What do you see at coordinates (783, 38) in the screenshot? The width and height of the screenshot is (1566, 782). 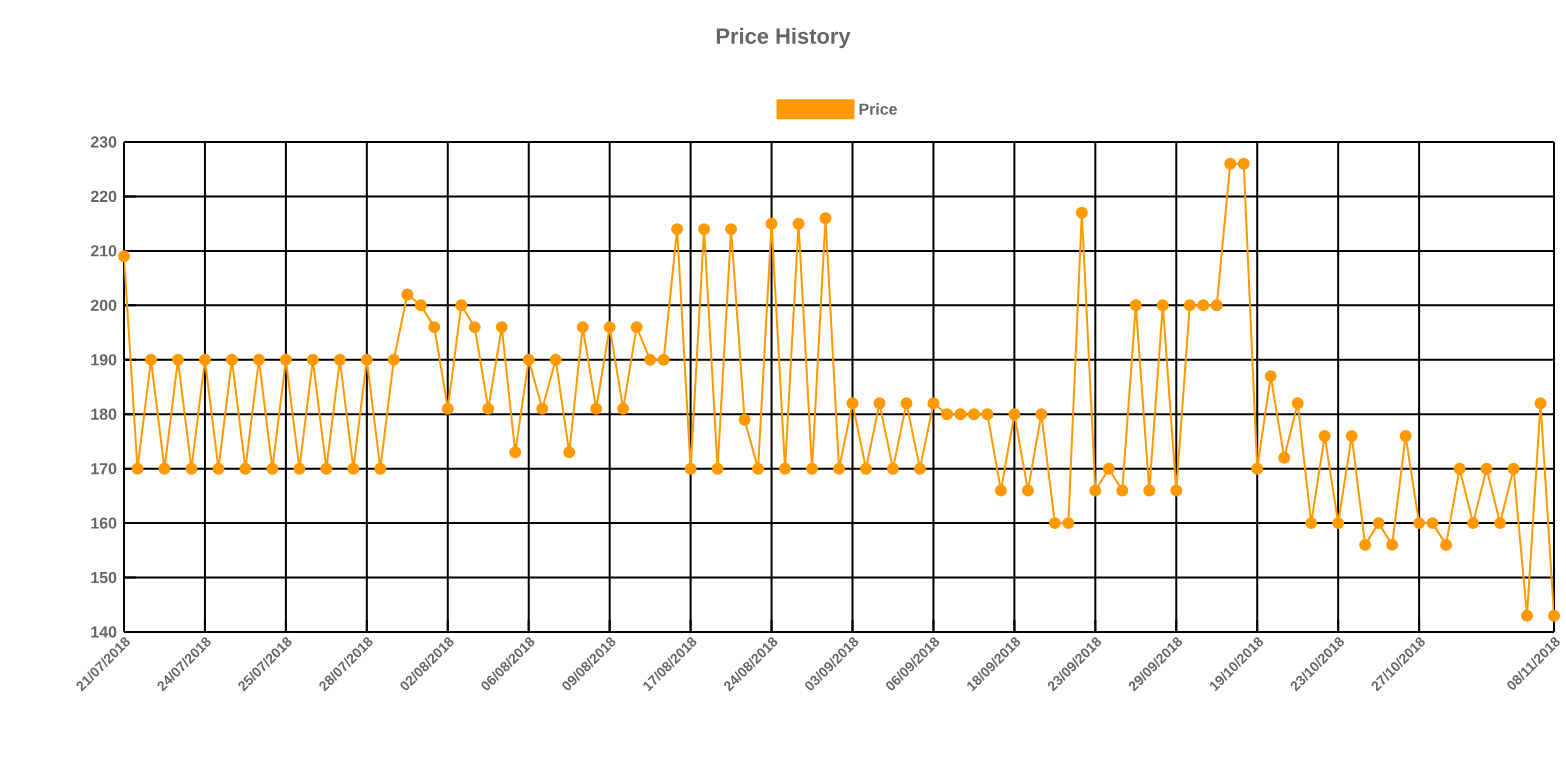 I see `chart-title: Price History` at bounding box center [783, 38].